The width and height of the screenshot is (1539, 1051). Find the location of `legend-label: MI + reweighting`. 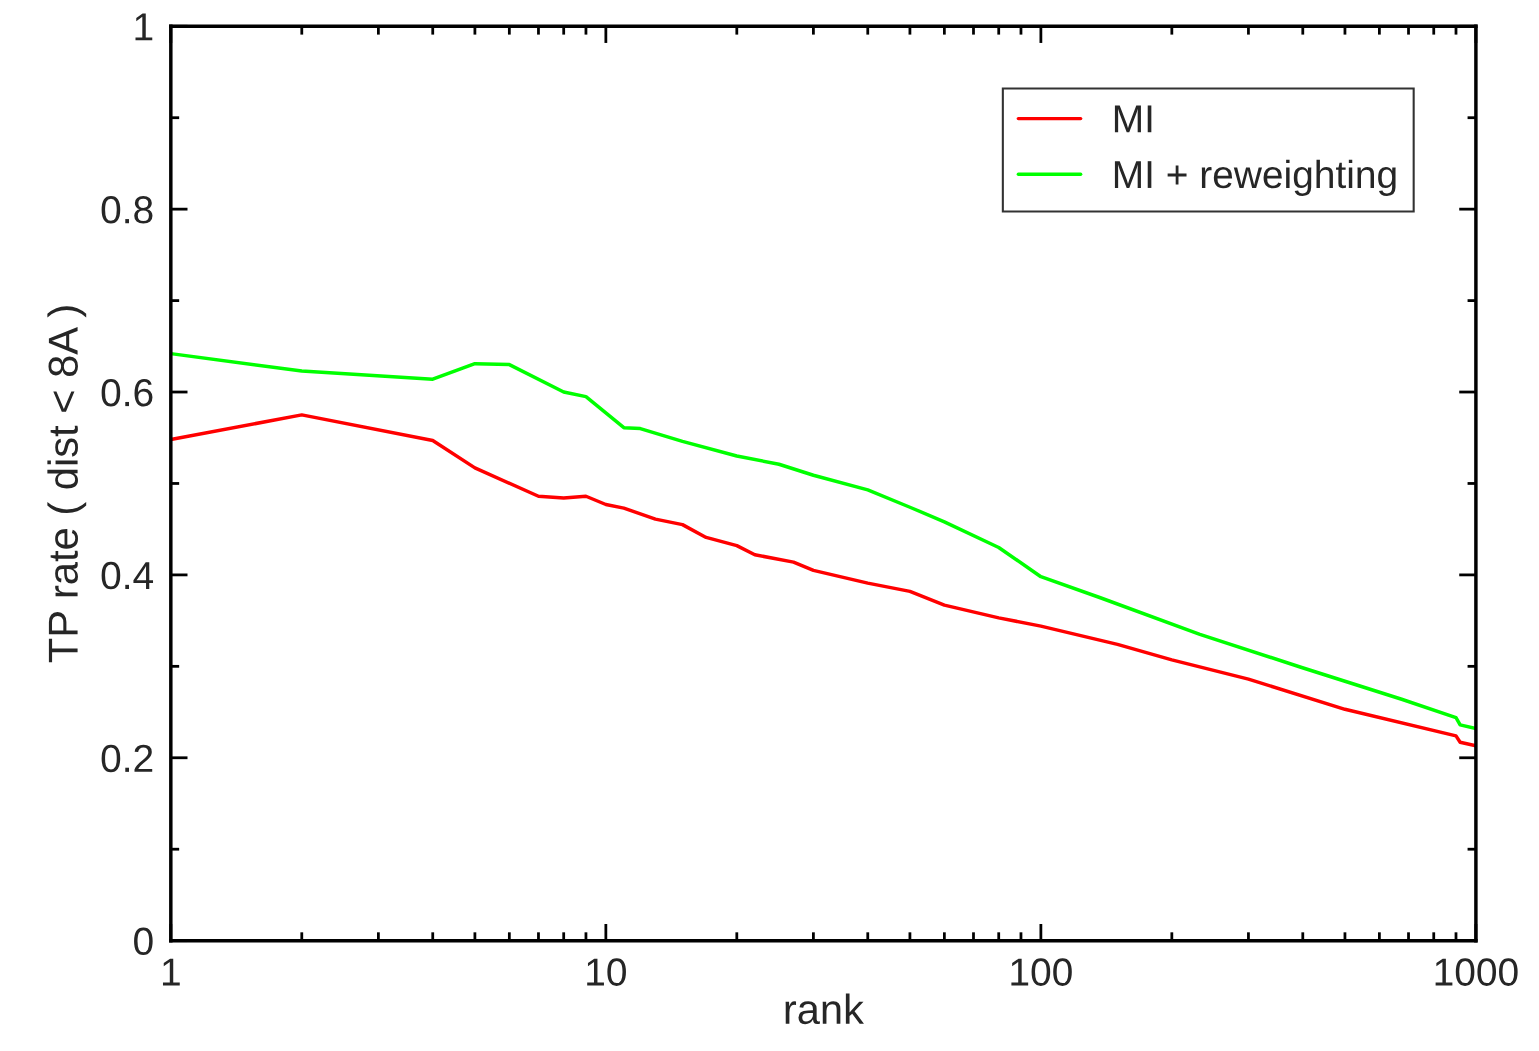

legend-label: MI + reweighting is located at coordinates (1255, 177).